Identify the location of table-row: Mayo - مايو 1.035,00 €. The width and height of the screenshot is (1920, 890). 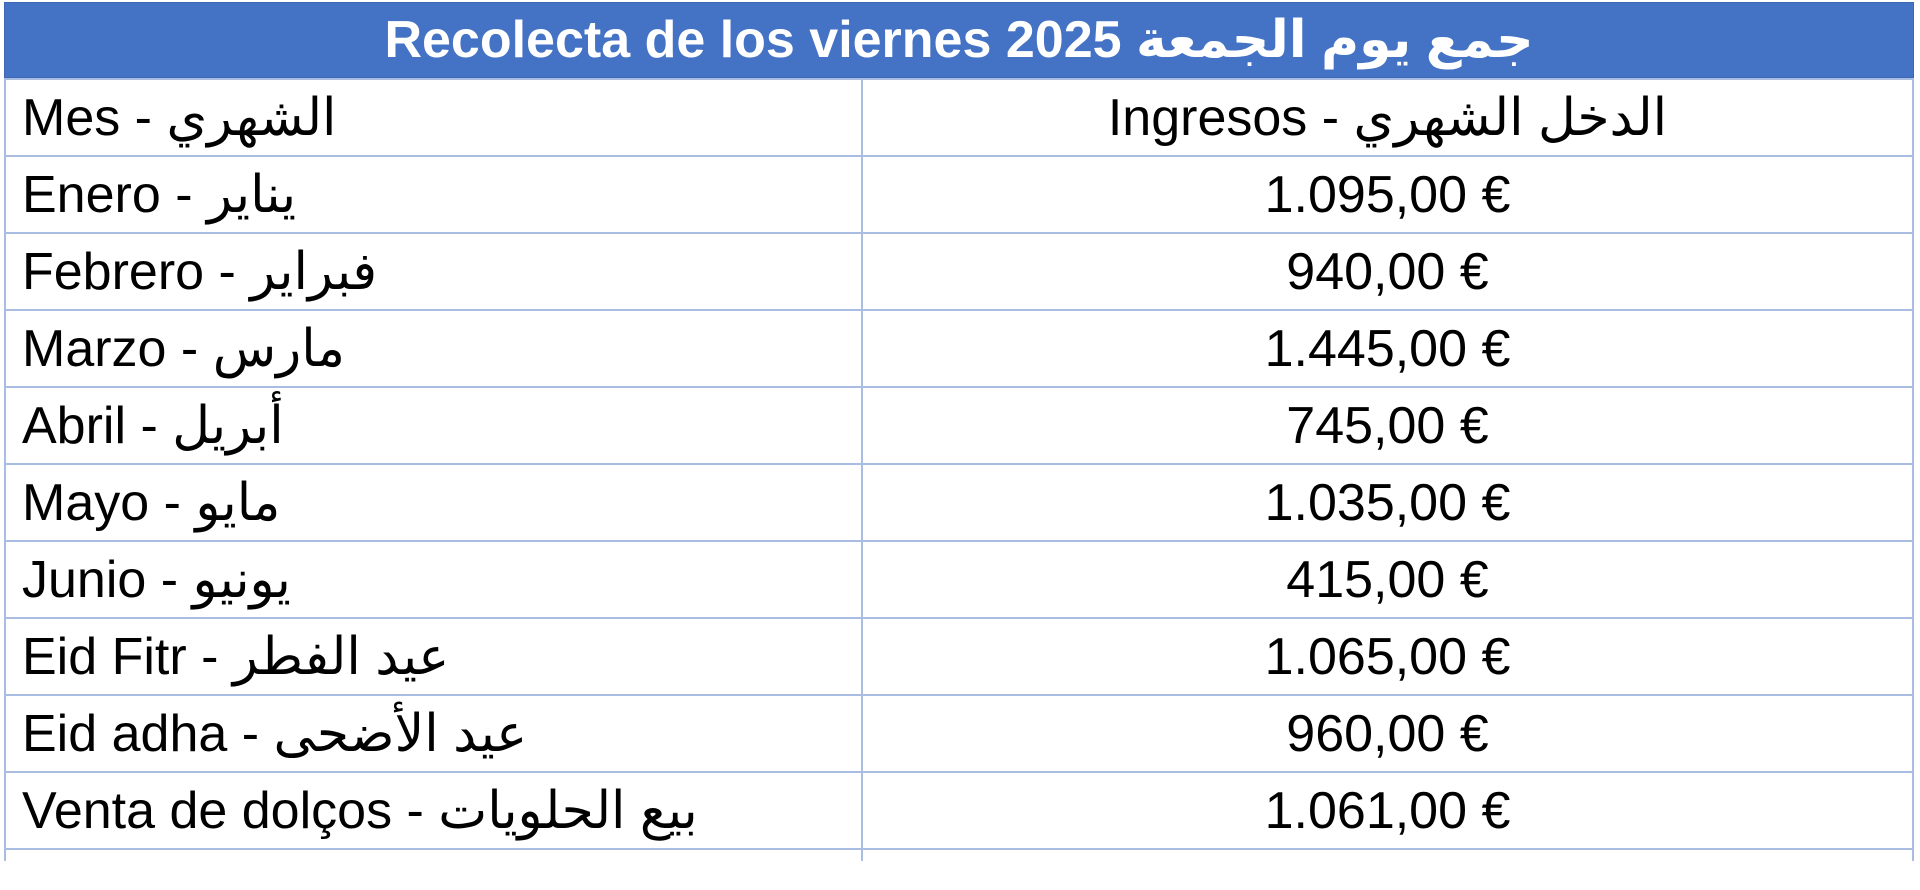
(959, 502).